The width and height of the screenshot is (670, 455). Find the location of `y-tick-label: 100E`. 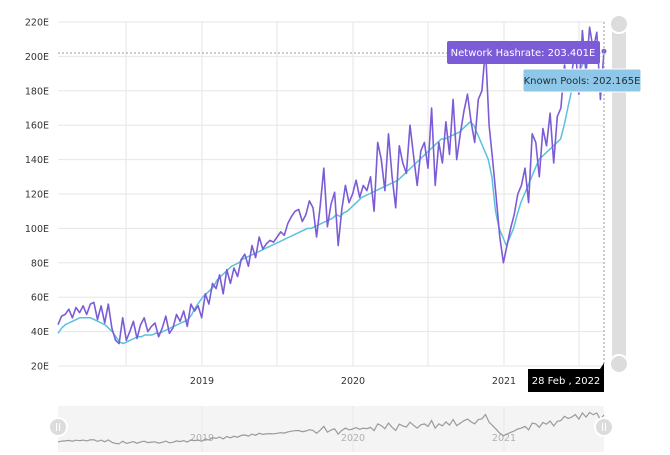

y-tick-label: 100E is located at coordinates (37, 229).